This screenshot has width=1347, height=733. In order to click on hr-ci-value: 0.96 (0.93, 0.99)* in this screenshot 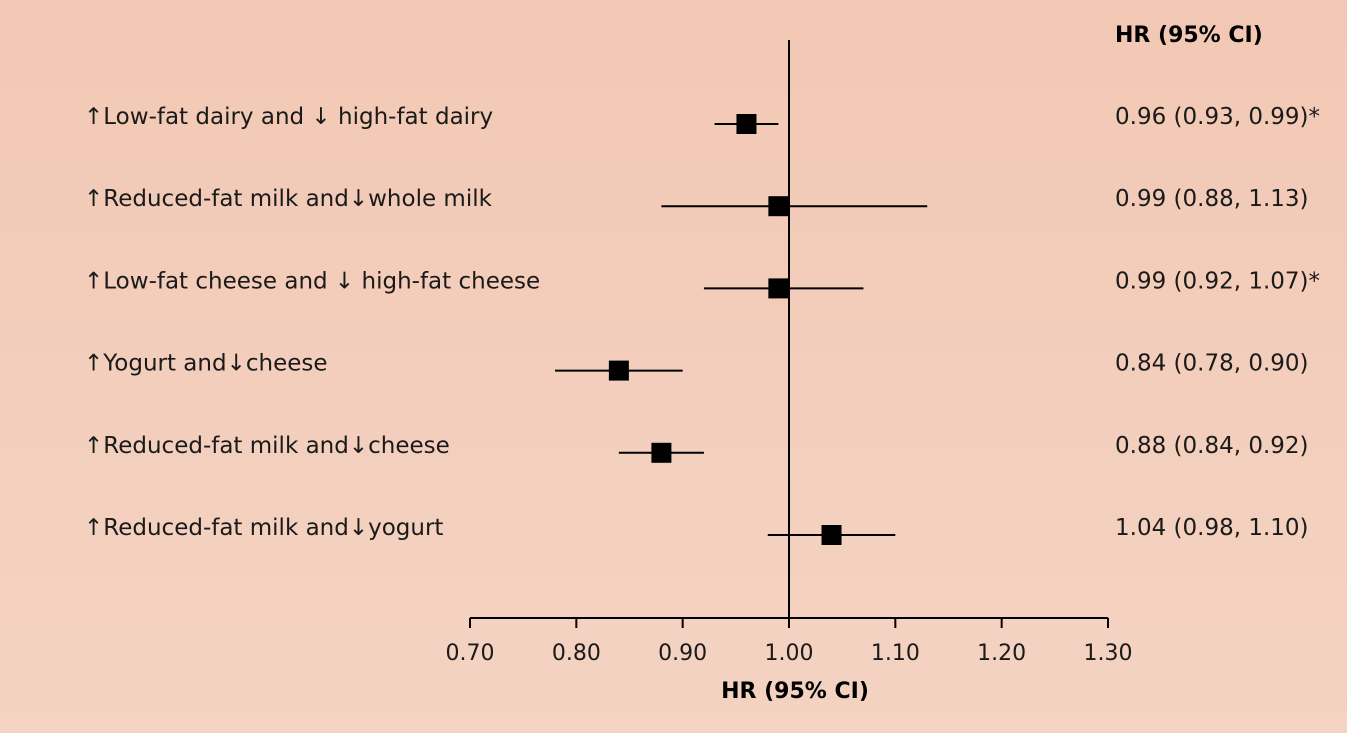, I will do `click(1217, 117)`.